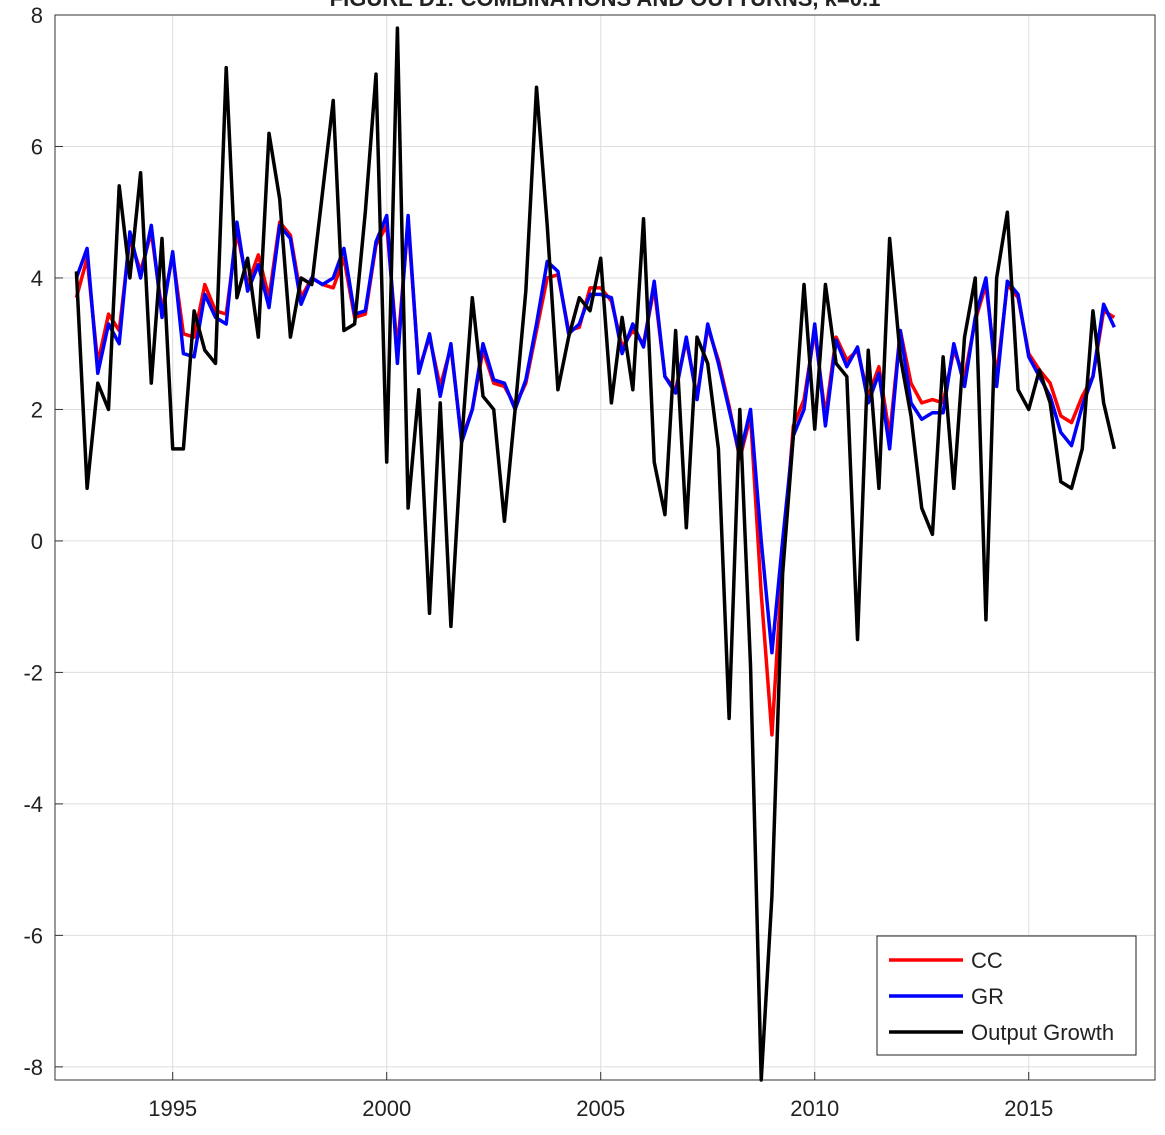 Image resolution: width=1165 pixels, height=1135 pixels. What do you see at coordinates (987, 960) in the screenshot?
I see `legend-label: CC` at bounding box center [987, 960].